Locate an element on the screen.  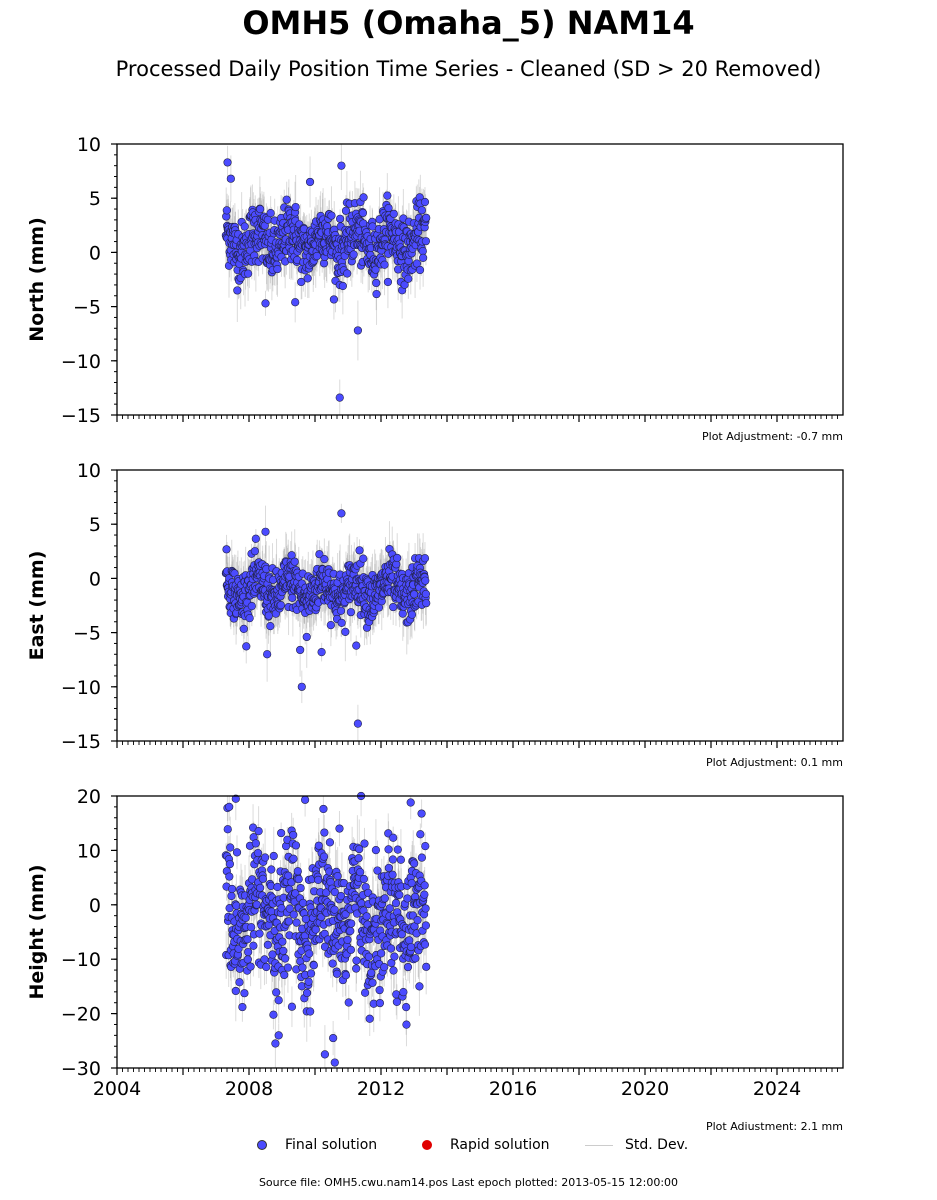
x-tick-label: 2024 is located at coordinates (777, 1089).